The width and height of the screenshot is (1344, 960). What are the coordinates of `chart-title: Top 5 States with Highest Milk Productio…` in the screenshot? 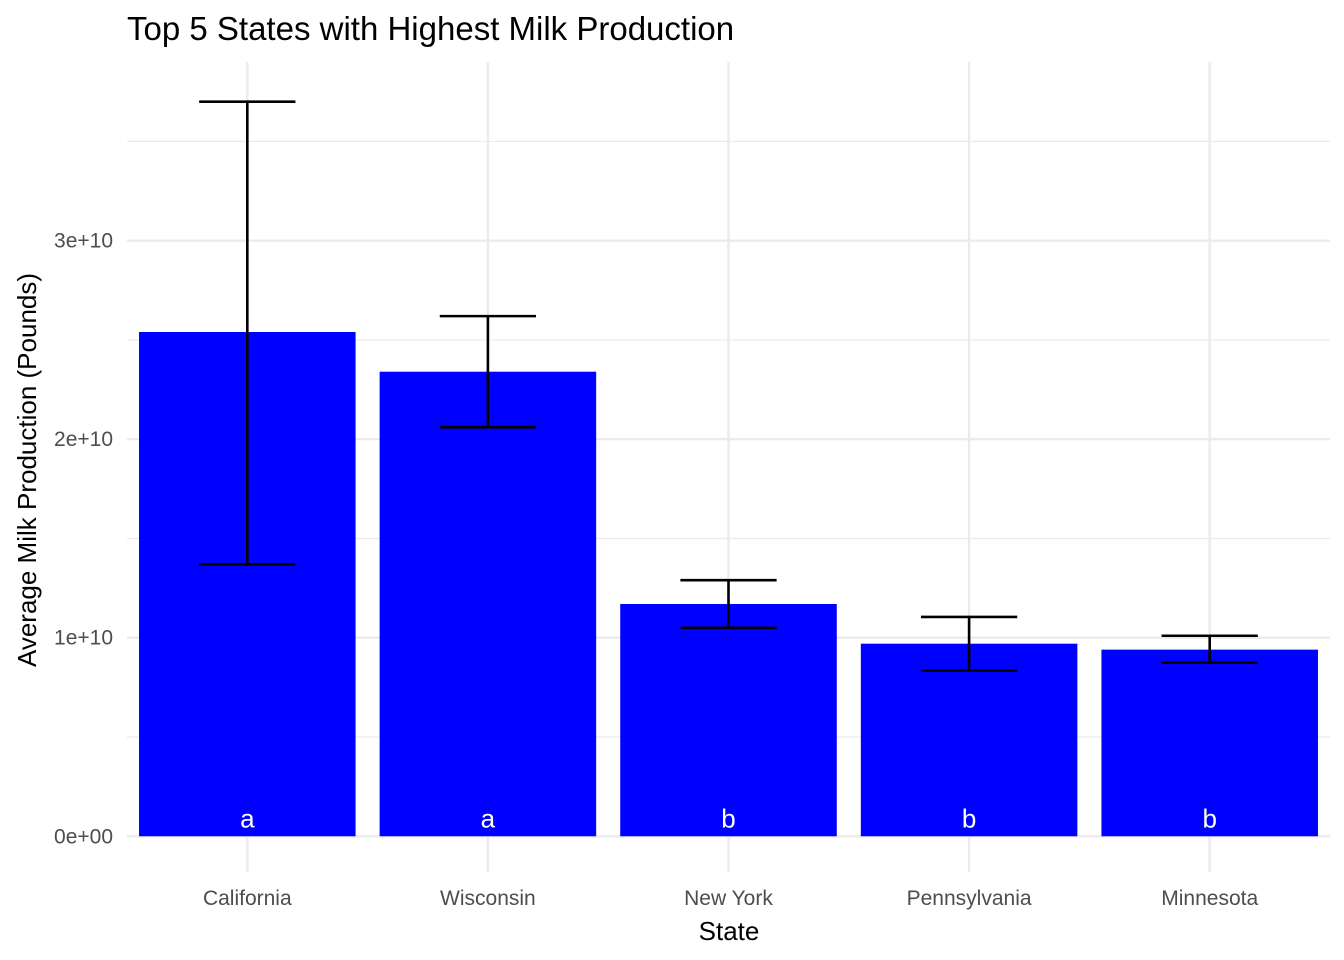 It's located at (430, 28).